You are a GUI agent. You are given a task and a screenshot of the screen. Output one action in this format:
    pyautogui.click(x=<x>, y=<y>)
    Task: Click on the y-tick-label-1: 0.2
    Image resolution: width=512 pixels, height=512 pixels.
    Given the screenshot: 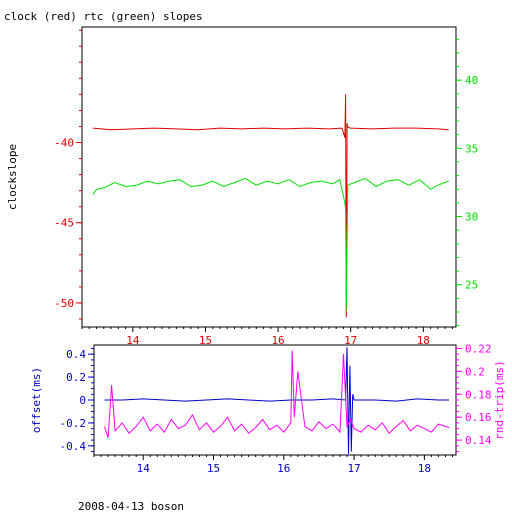 What is the action you would take?
    pyautogui.click(x=76, y=377)
    